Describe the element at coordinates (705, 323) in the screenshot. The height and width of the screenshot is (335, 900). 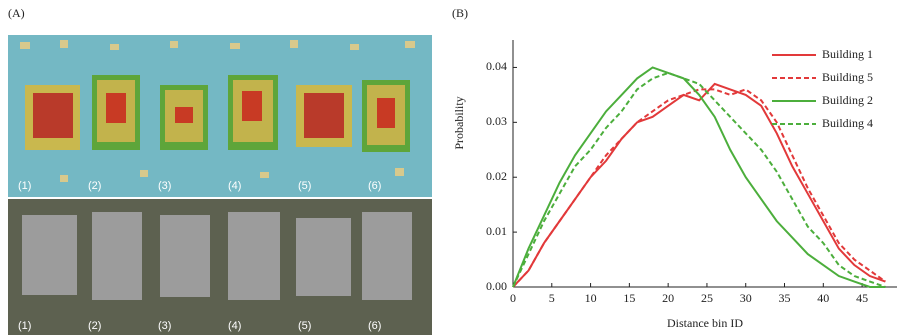
I see `x-axis-label: Distance bin ID` at that location.